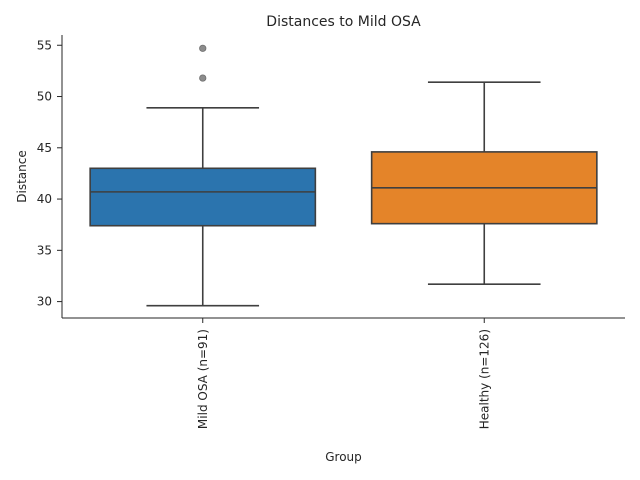 Image resolution: width=640 pixels, height=480 pixels. I want to click on y-tick-label: 45, so click(44, 148).